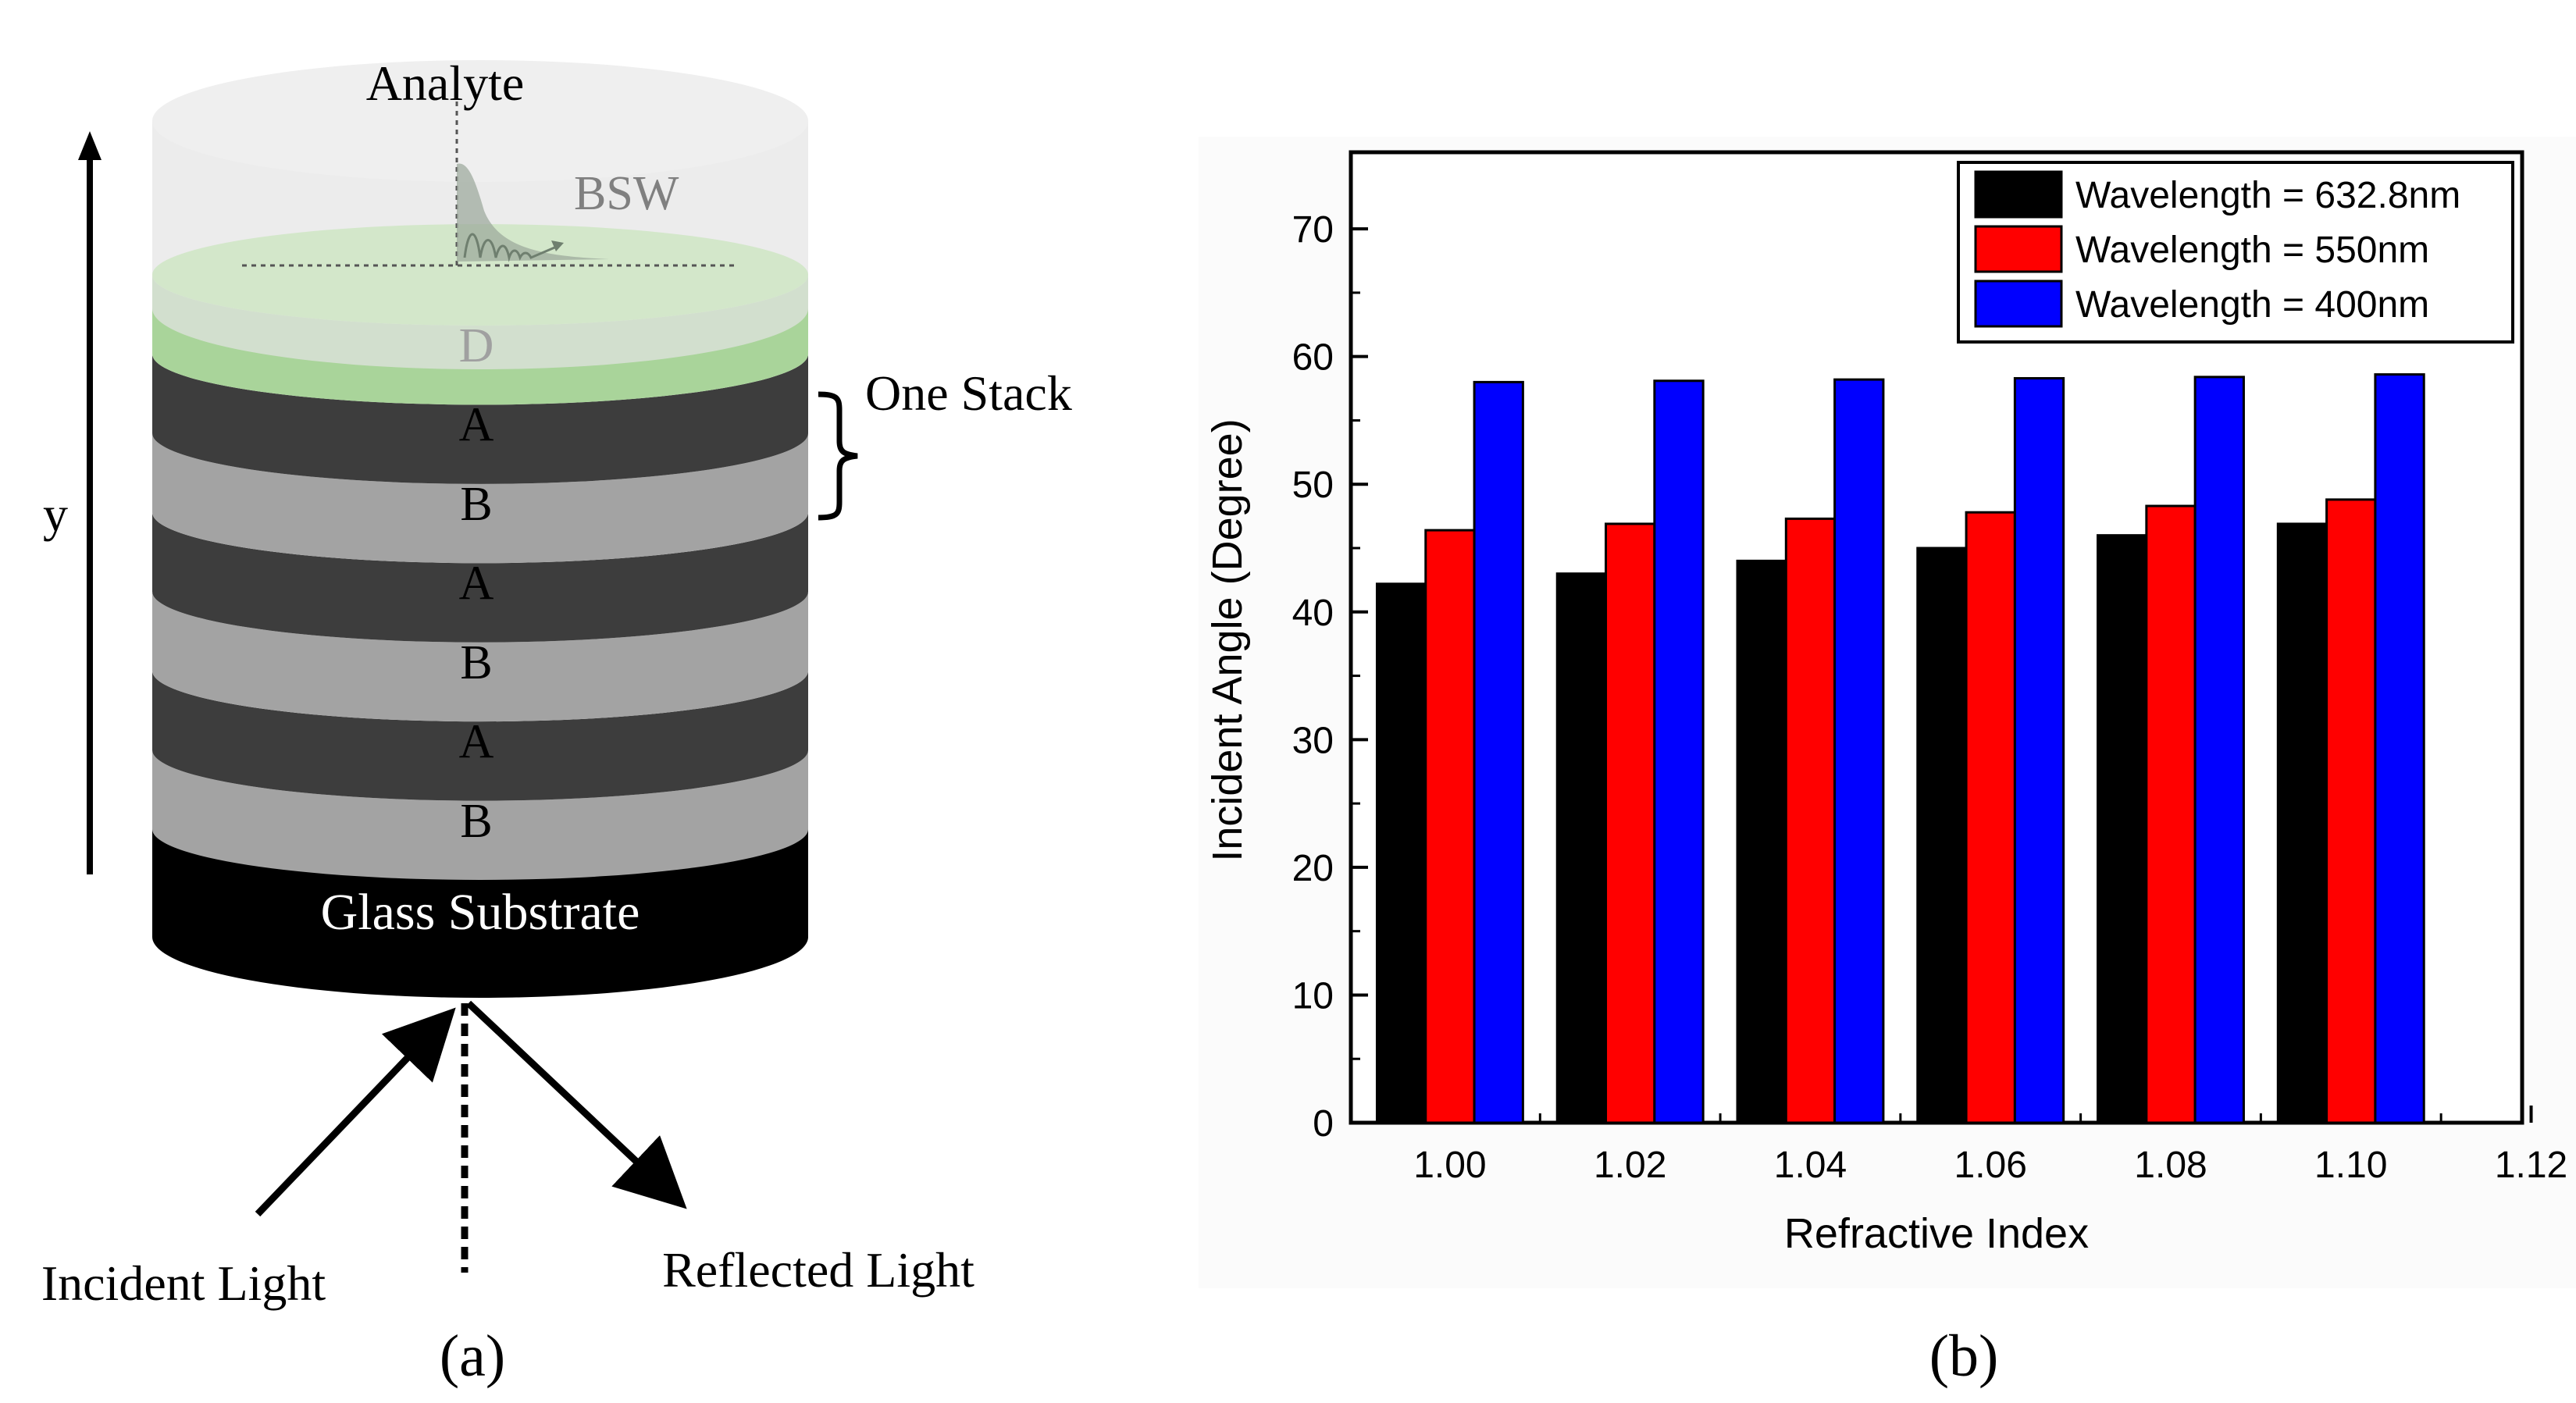  Describe the element at coordinates (183, 1283) in the screenshot. I see `incident-light-label: Incident Light` at that location.